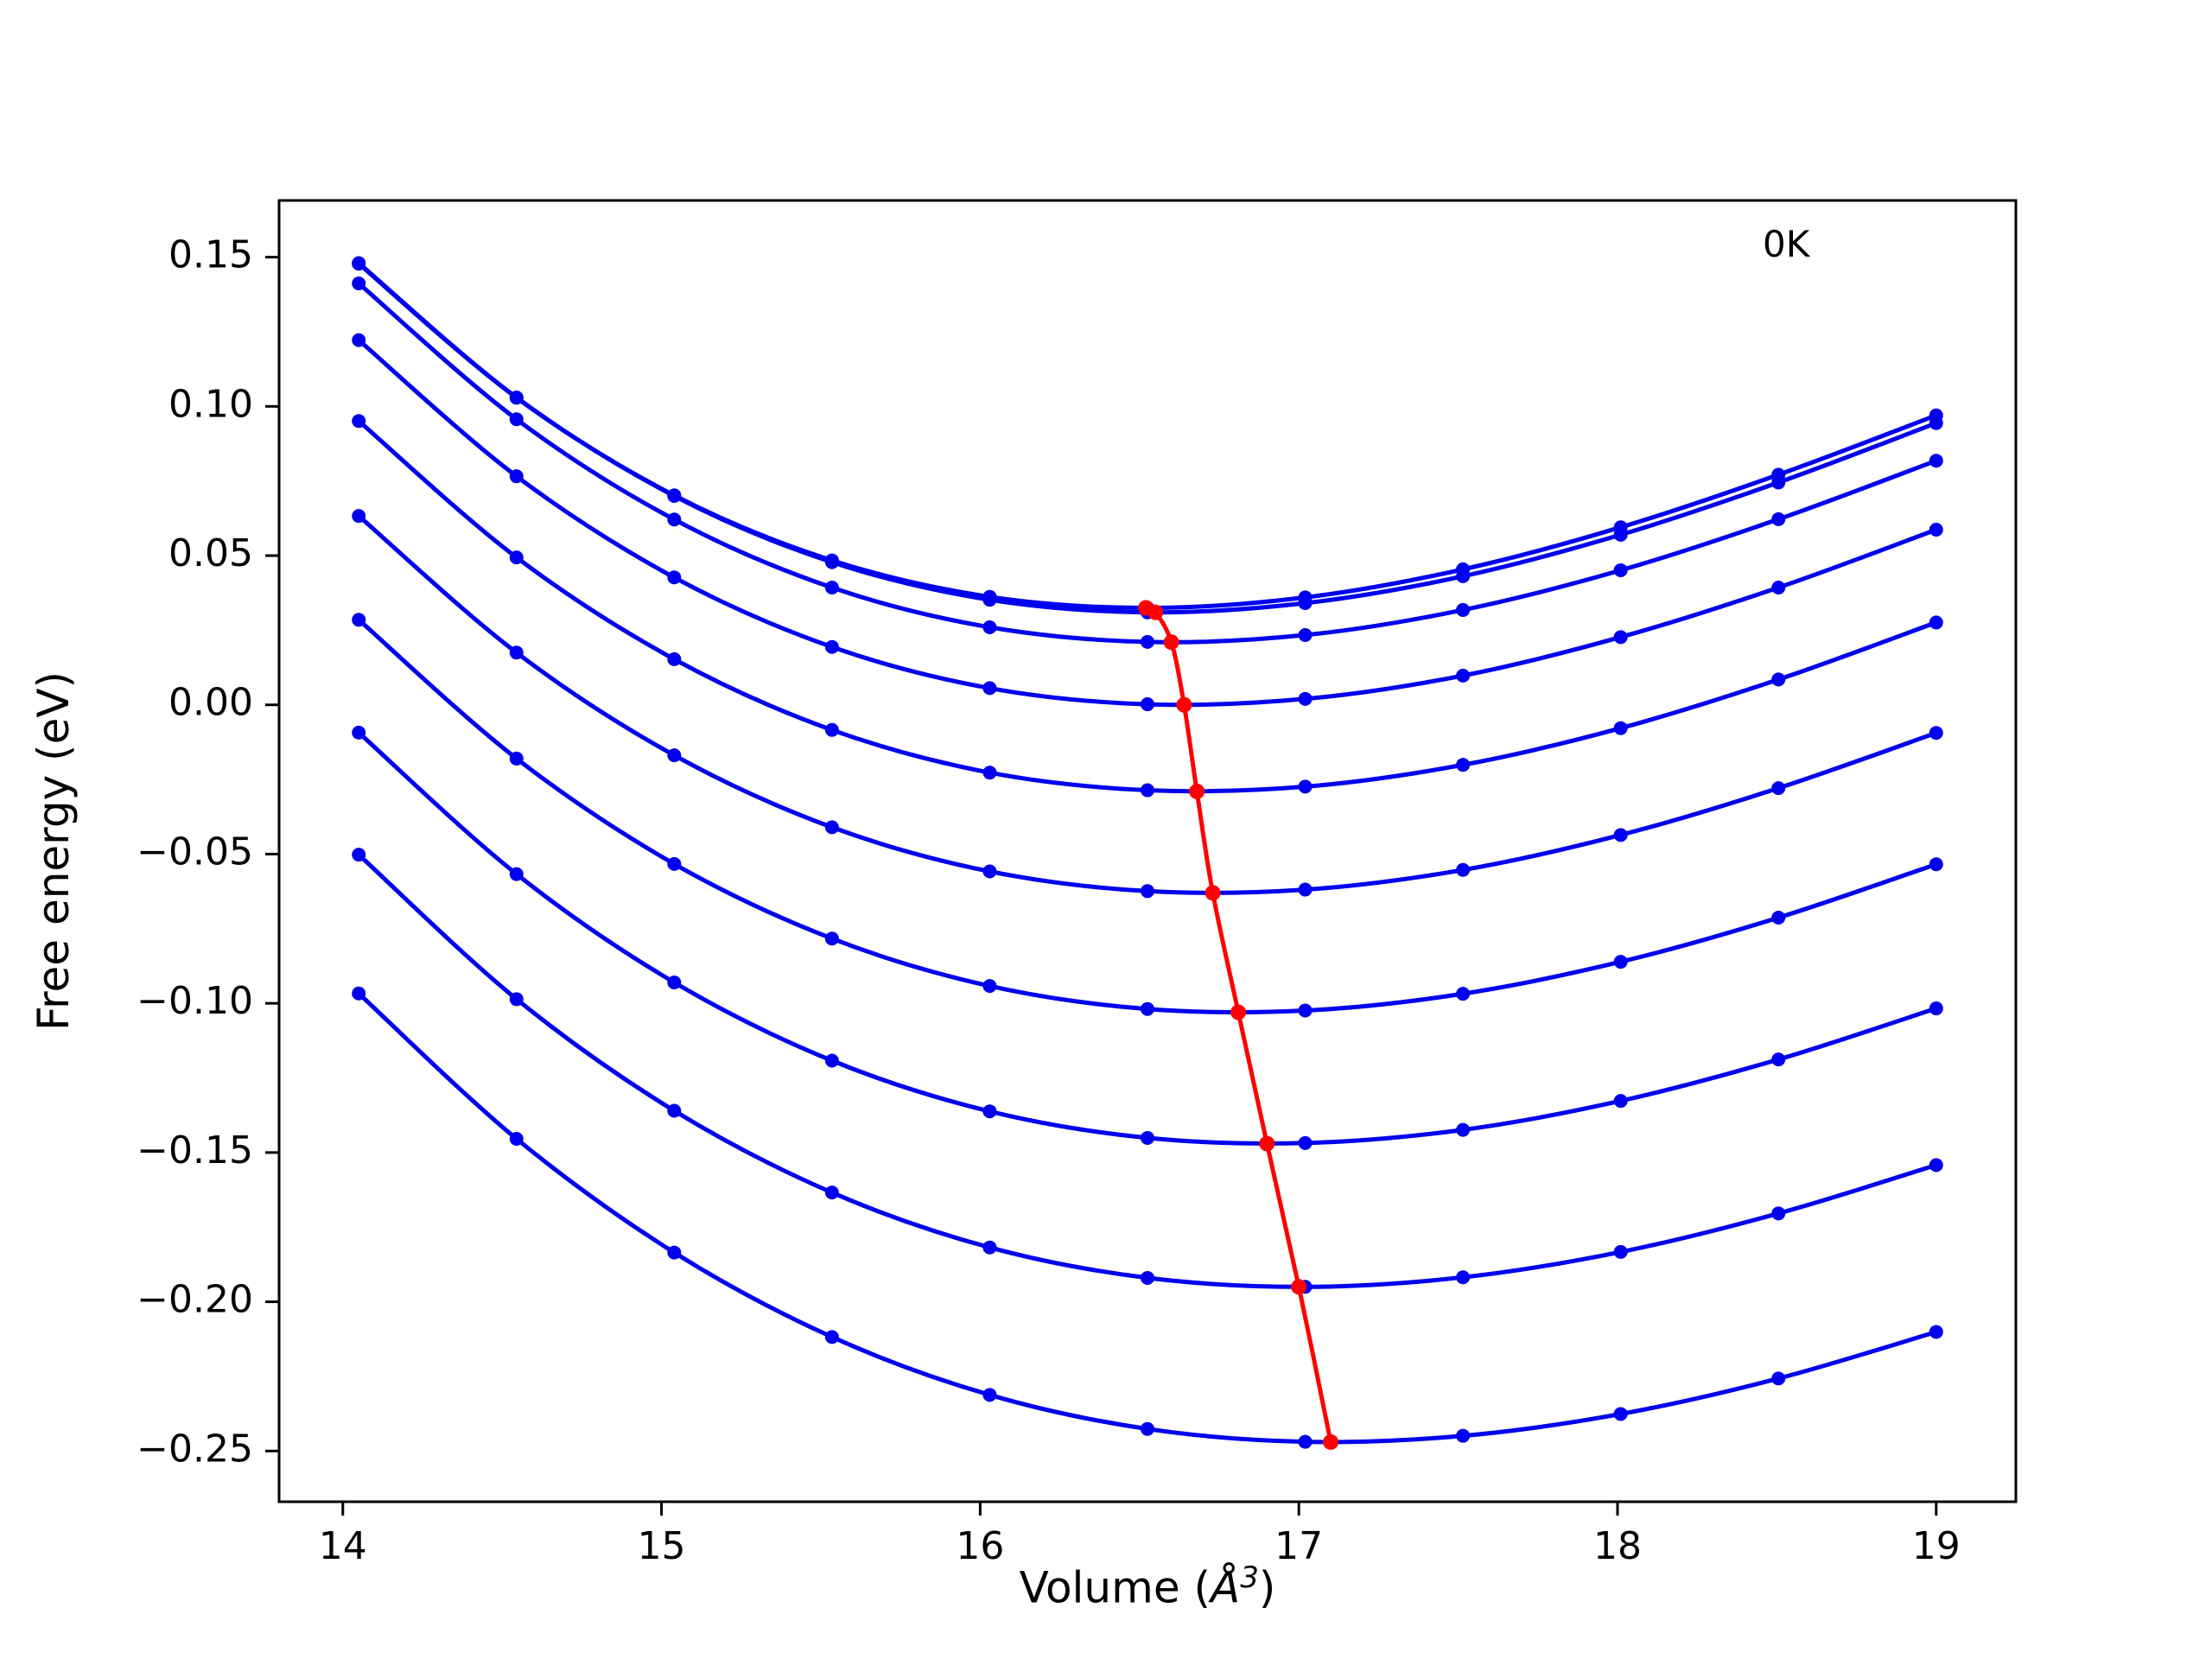 This screenshot has width=2212, height=1659. Describe the element at coordinates (662, 1546) in the screenshot. I see `x-tick-label: 15` at that location.